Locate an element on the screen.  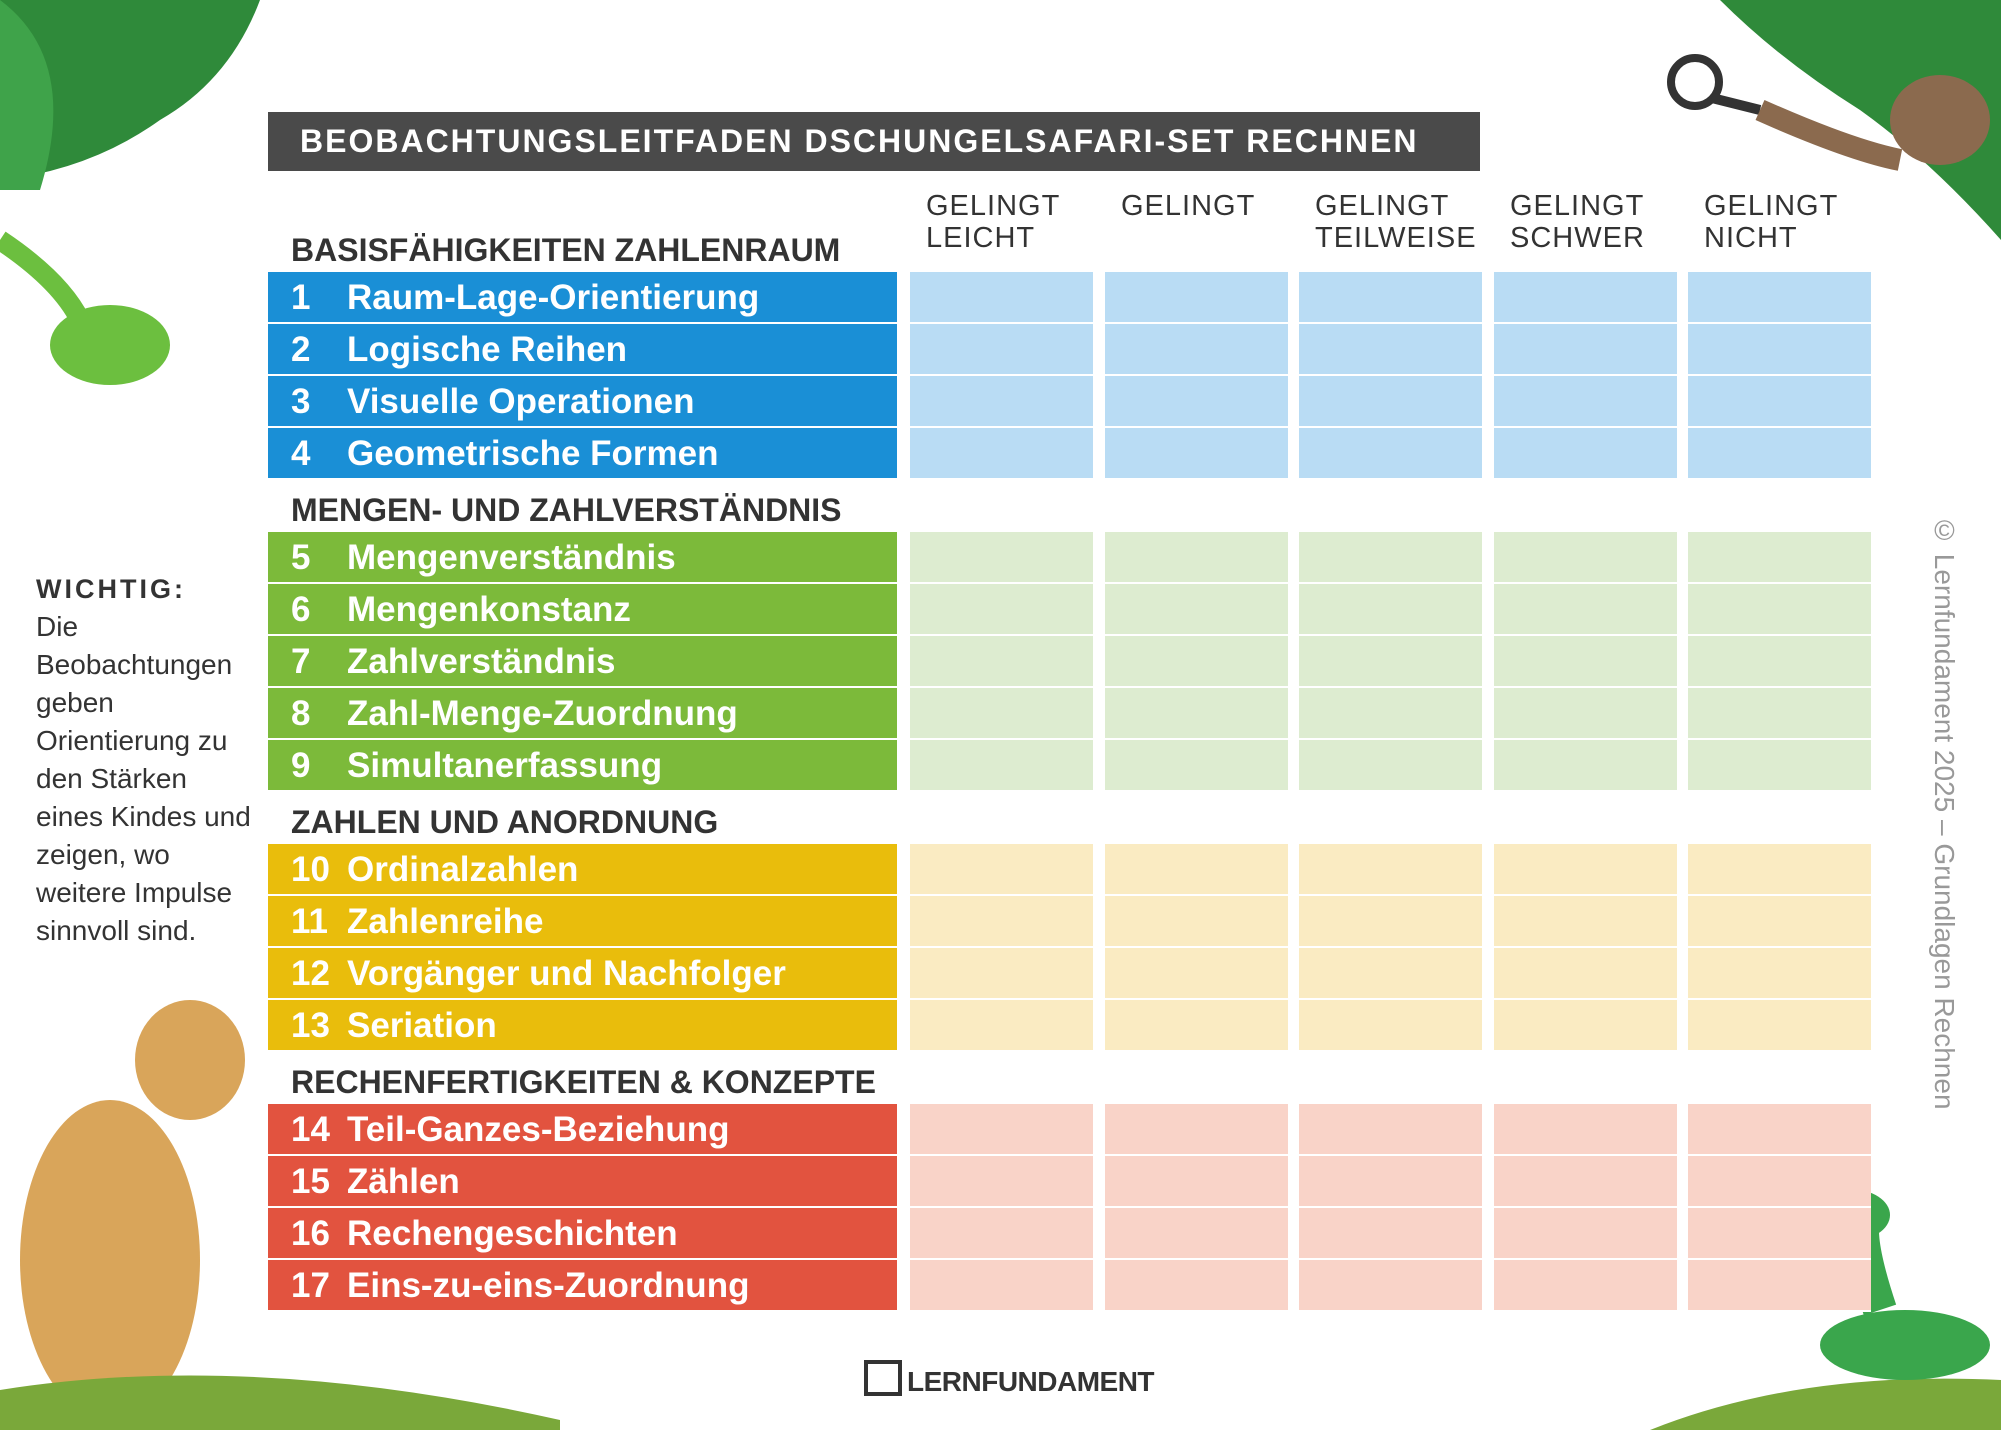
item-text: Mengenkonstanz is located at coordinates (489, 609).